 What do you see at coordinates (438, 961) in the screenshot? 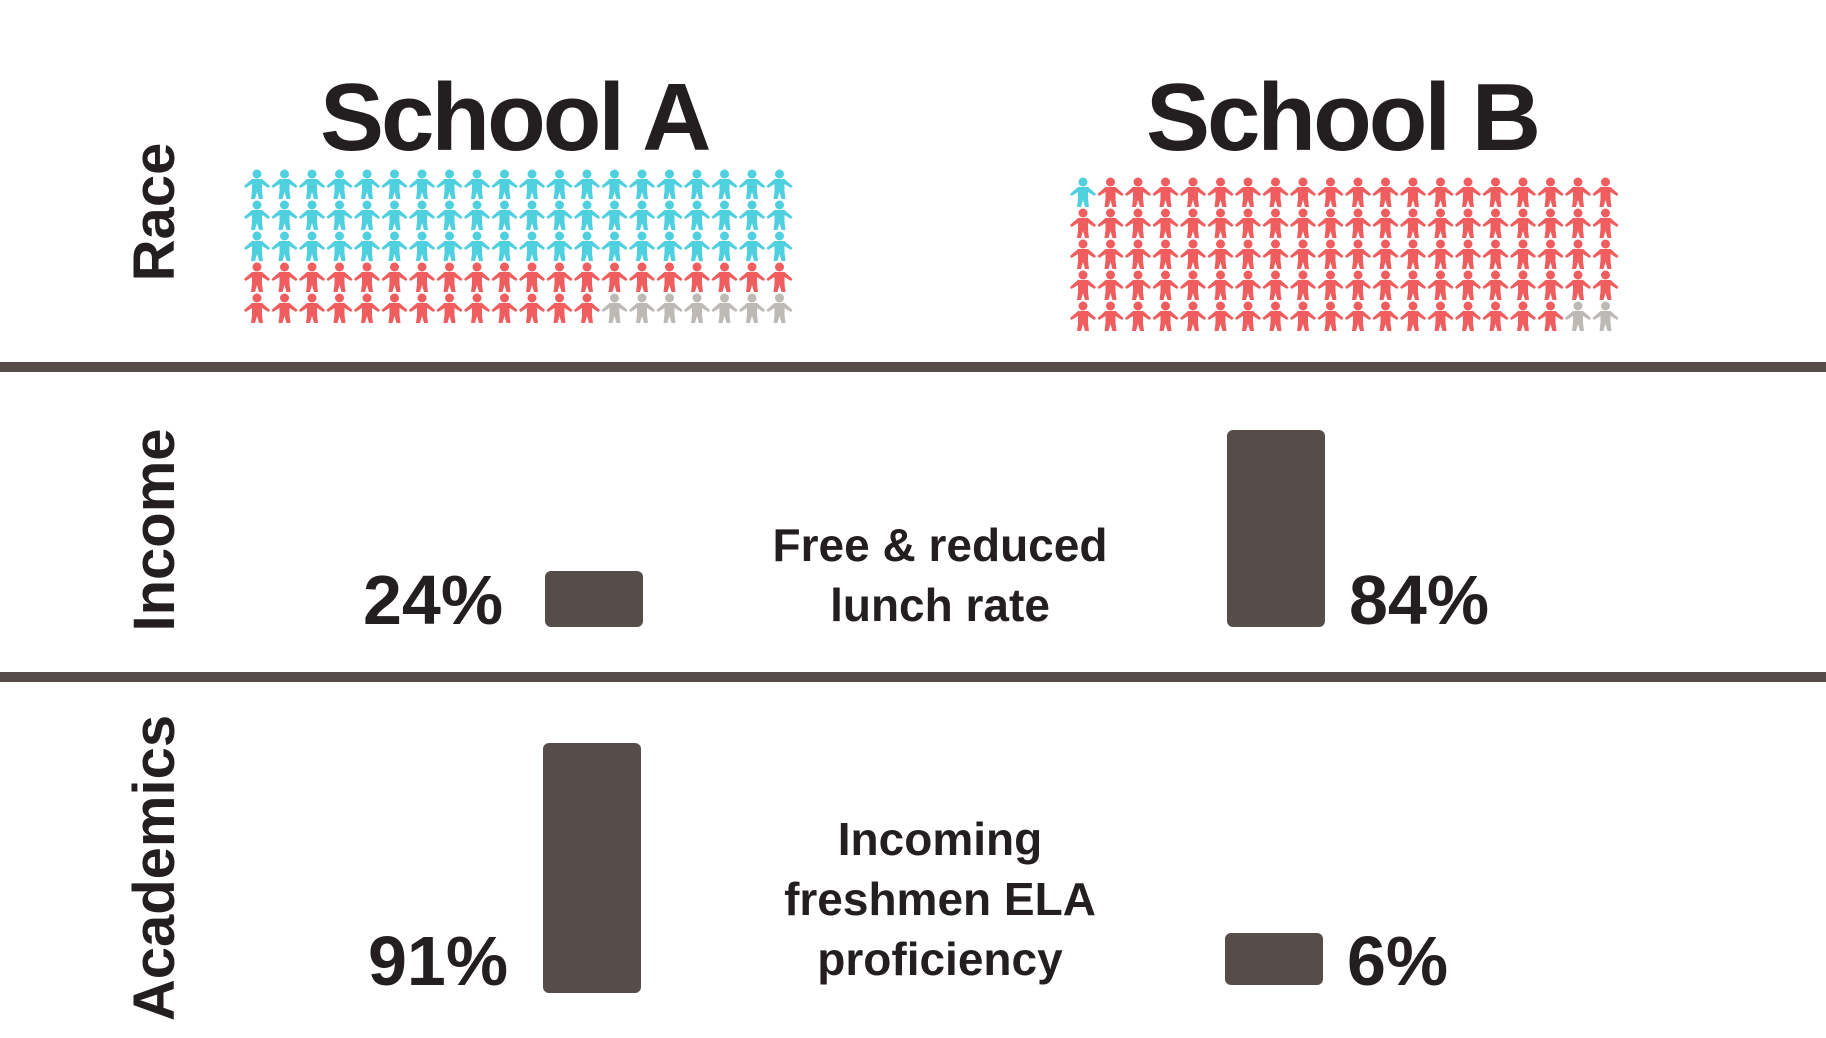
I see `academics-school-a-value: 91%` at bounding box center [438, 961].